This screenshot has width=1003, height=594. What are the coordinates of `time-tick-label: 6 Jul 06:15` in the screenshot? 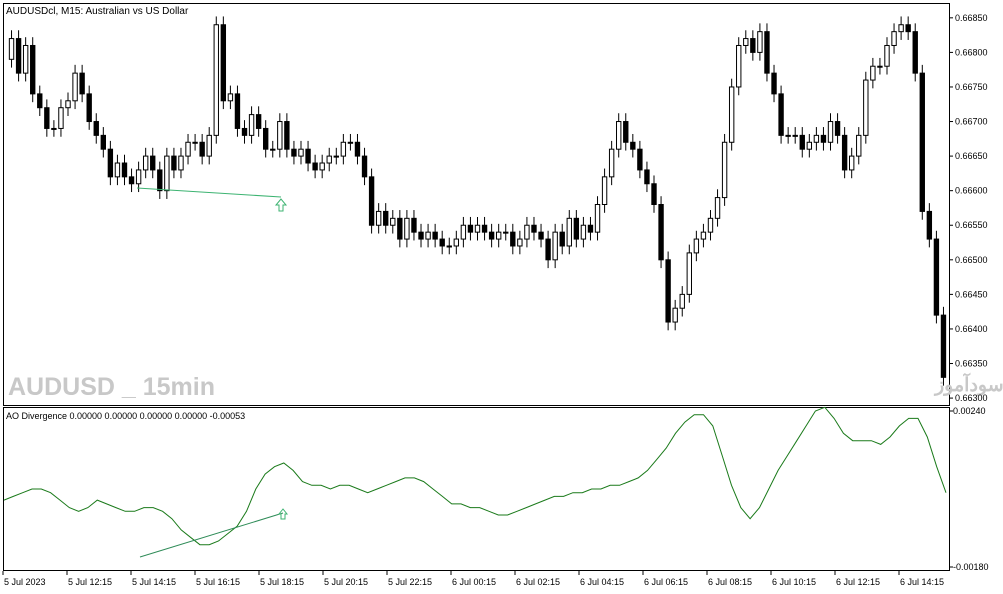 It's located at (666, 582).